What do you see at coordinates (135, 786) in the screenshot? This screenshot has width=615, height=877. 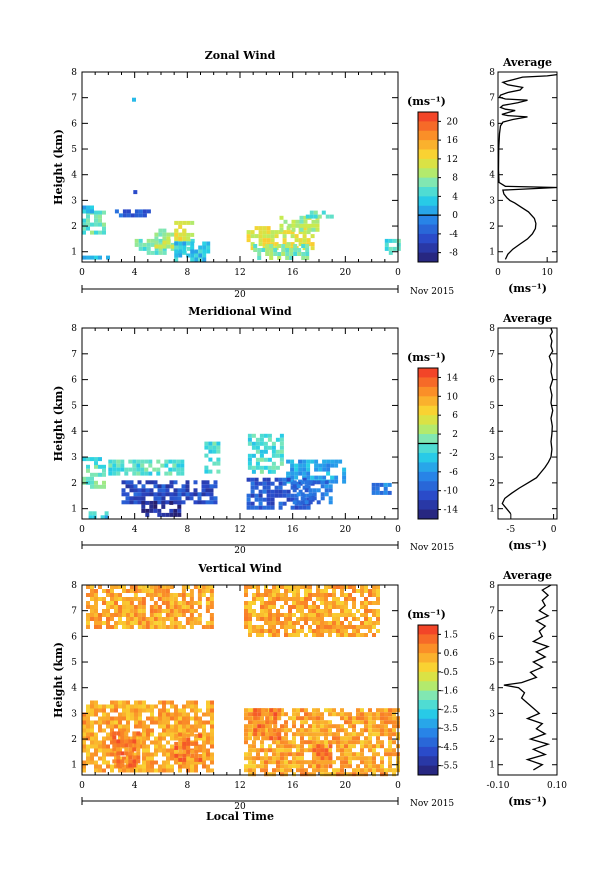 I see `x-tick-label: 4` at bounding box center [135, 786].